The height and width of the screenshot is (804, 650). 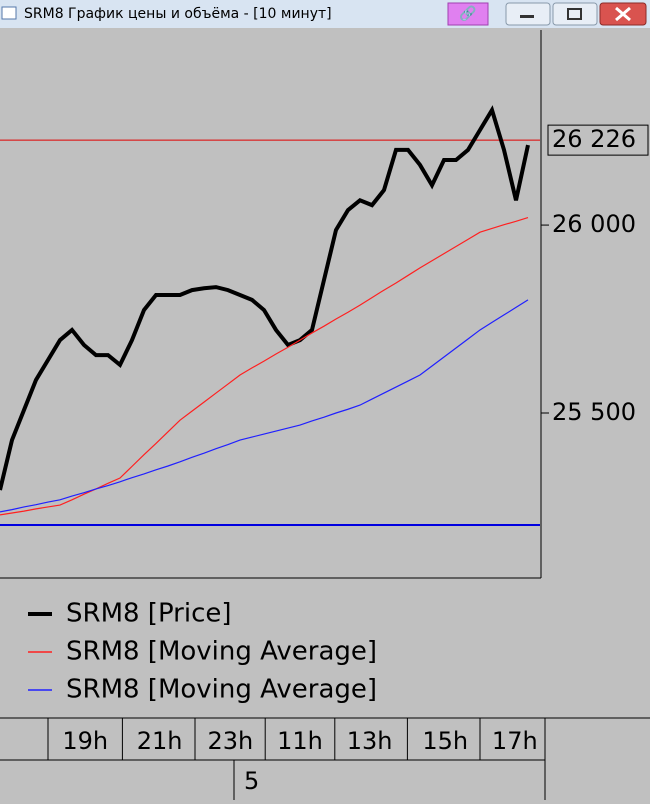 I want to click on x-tick-label: 17h, so click(x=515, y=741).